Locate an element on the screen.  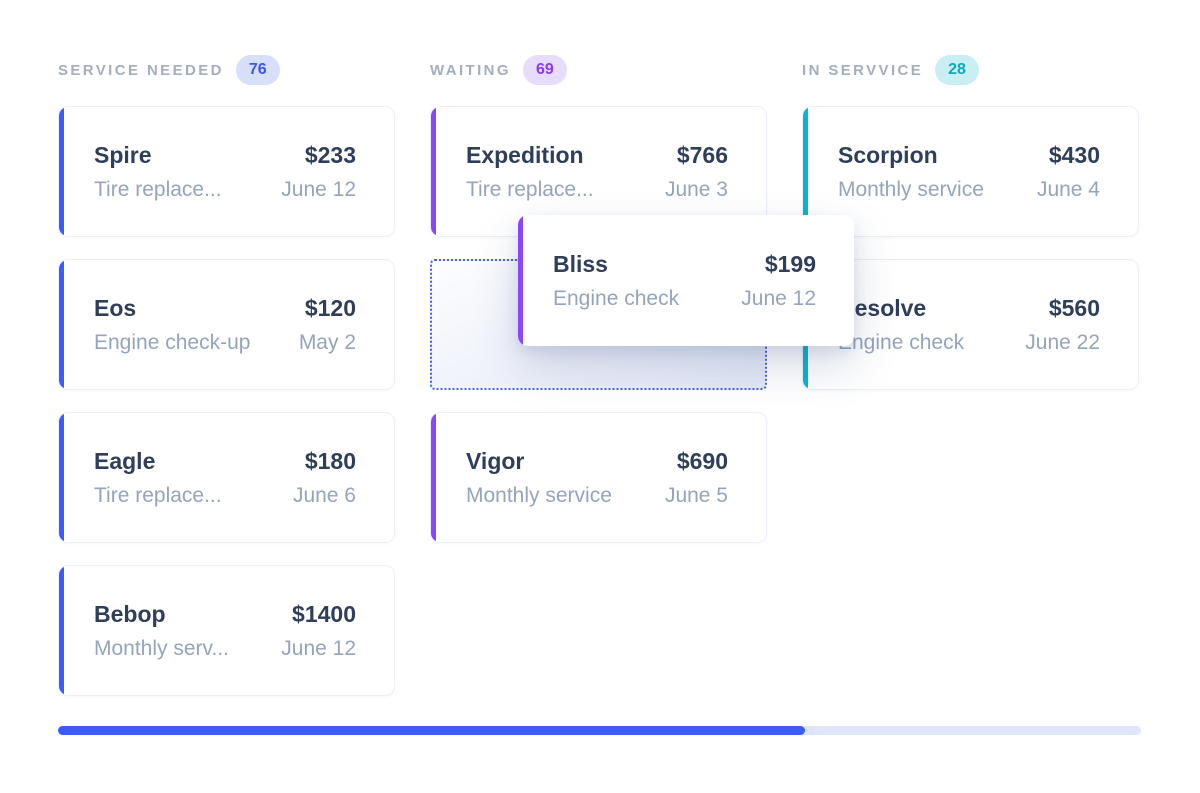
card-title: Eos is located at coordinates (115, 307).